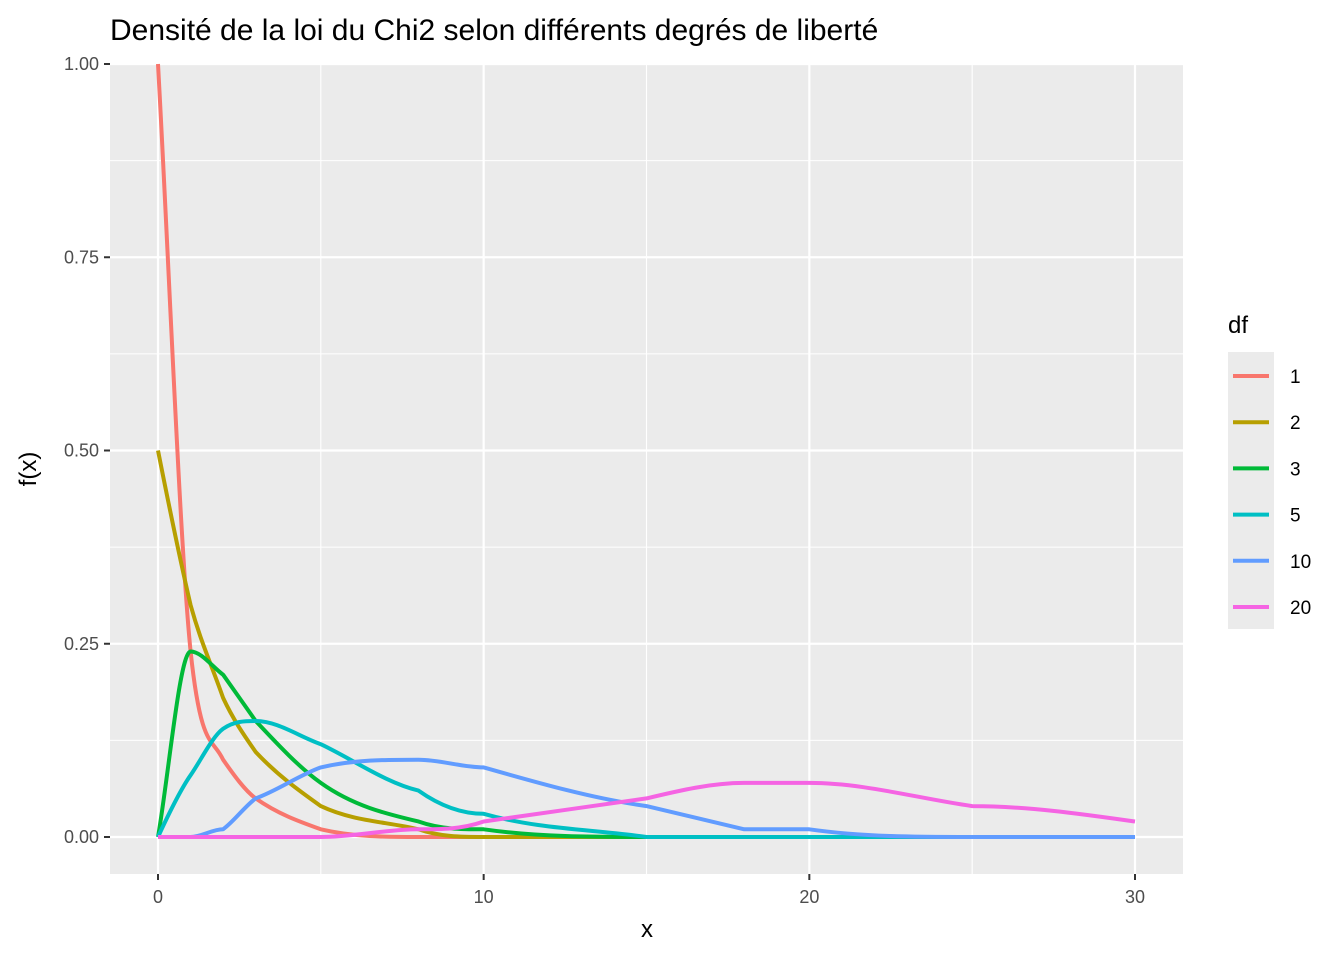 The width and height of the screenshot is (1344, 960). I want to click on legend: df 1 2 3 5 10 20, so click(1269, 470).